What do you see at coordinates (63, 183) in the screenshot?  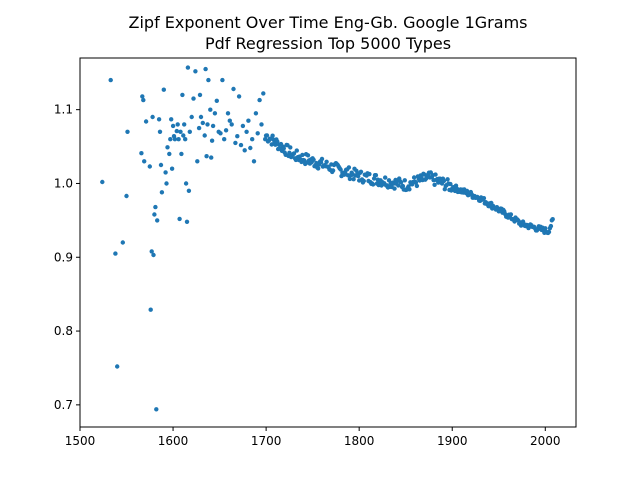 I see `y-tick-label: 1.0` at bounding box center [63, 183].